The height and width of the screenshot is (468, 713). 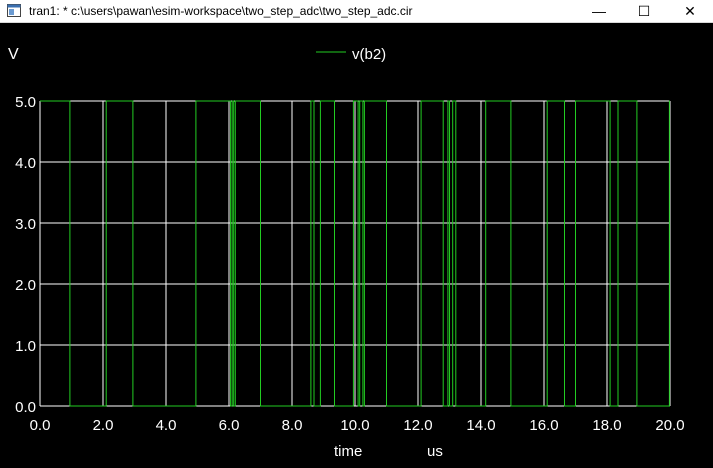 What do you see at coordinates (292, 425) in the screenshot?
I see `x-tick-label: 8.0` at bounding box center [292, 425].